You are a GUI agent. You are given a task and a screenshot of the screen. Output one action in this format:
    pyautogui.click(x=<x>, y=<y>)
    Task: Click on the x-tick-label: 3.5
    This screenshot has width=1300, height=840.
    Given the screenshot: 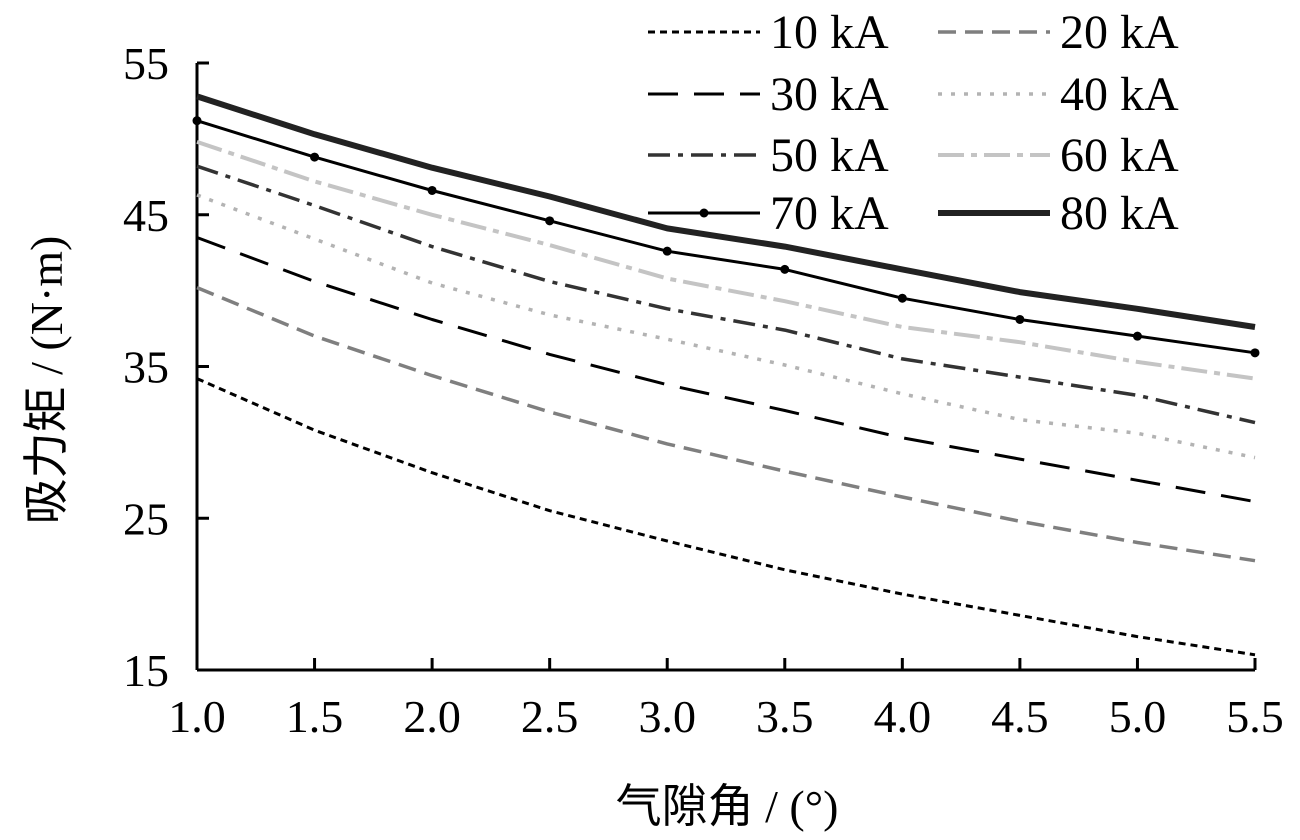 What is the action you would take?
    pyautogui.click(x=785, y=716)
    